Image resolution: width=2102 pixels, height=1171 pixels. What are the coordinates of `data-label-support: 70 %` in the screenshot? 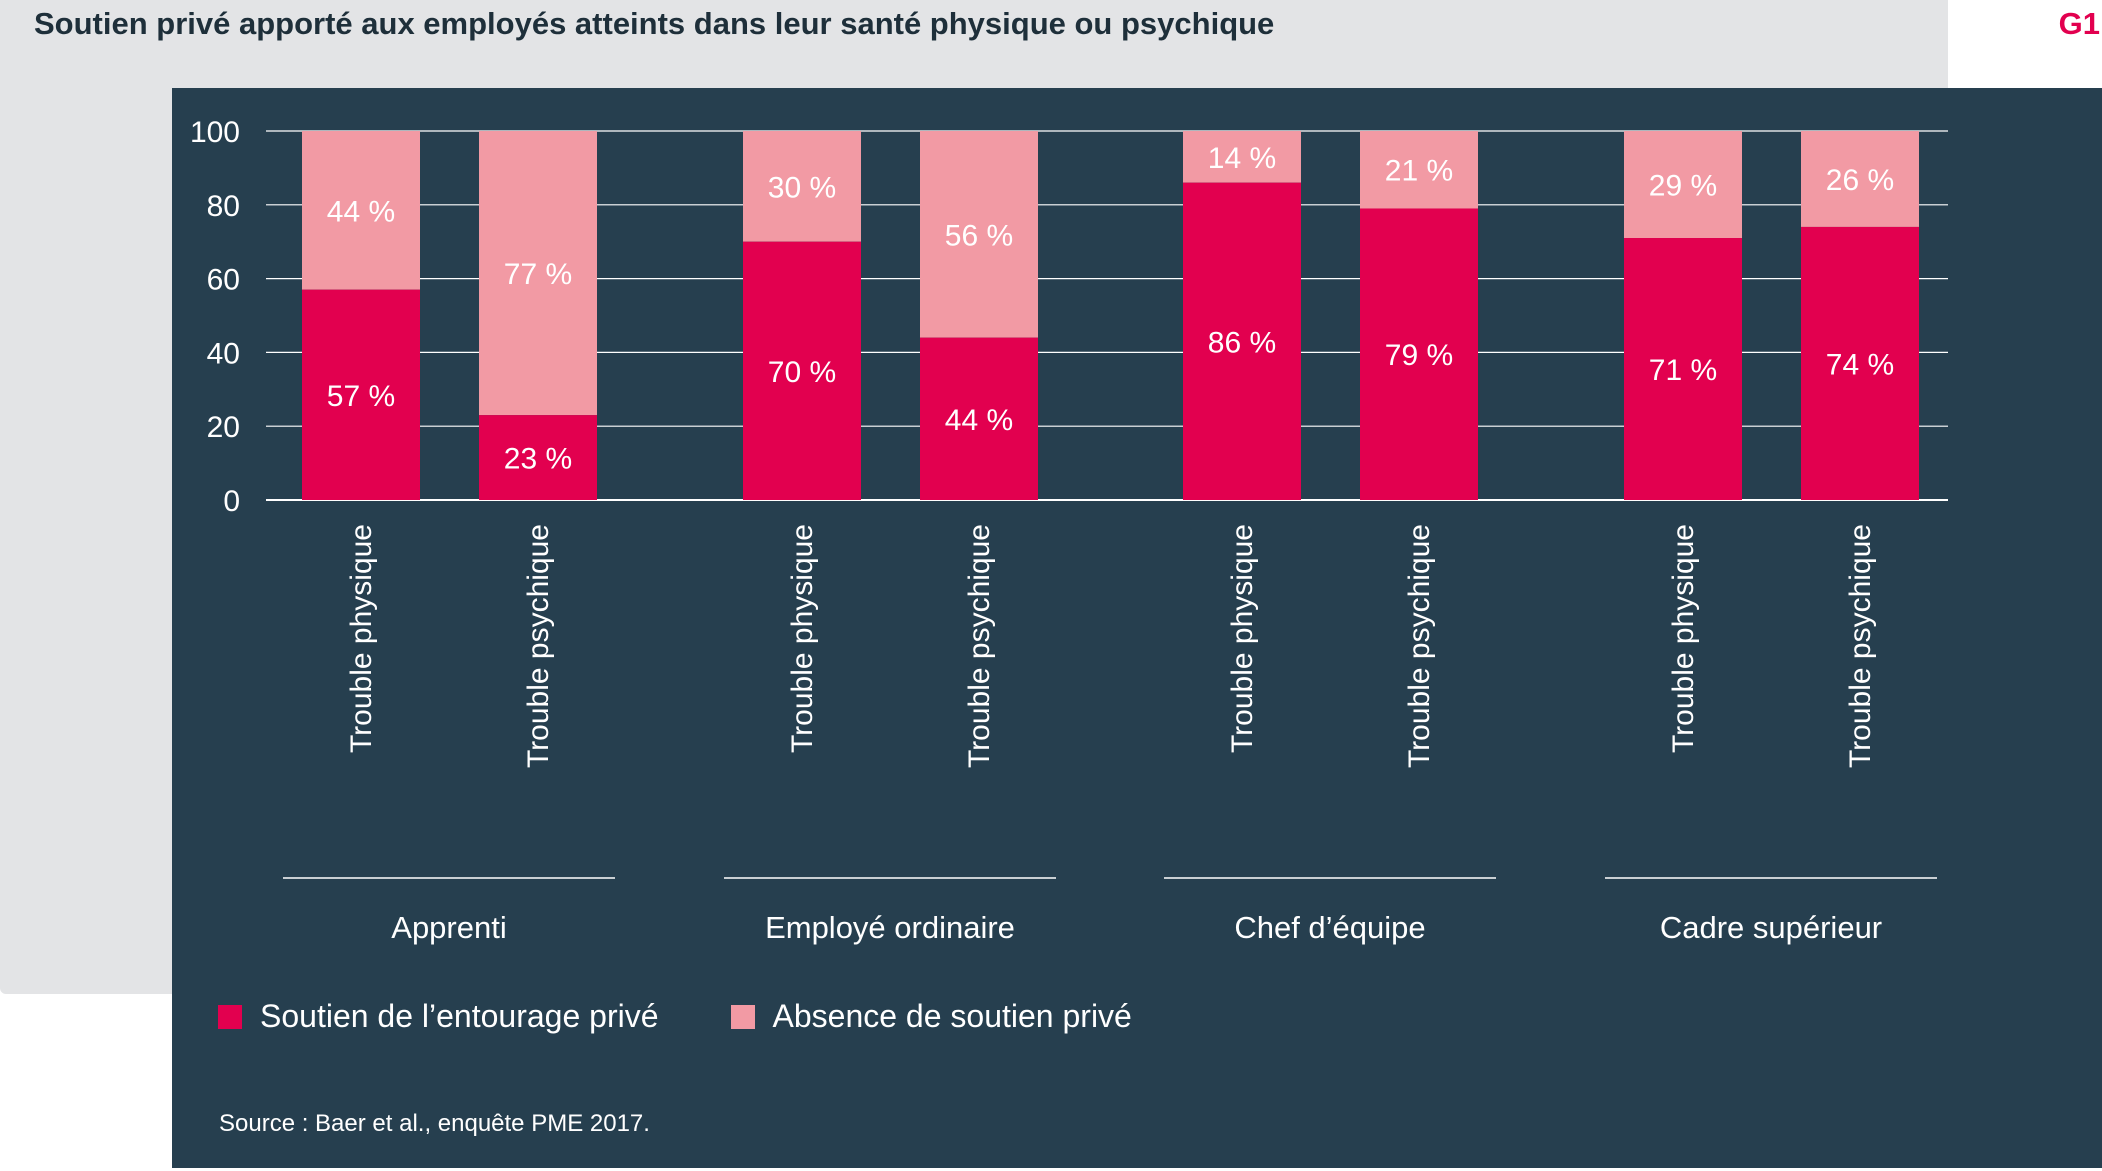 It's located at (802, 372).